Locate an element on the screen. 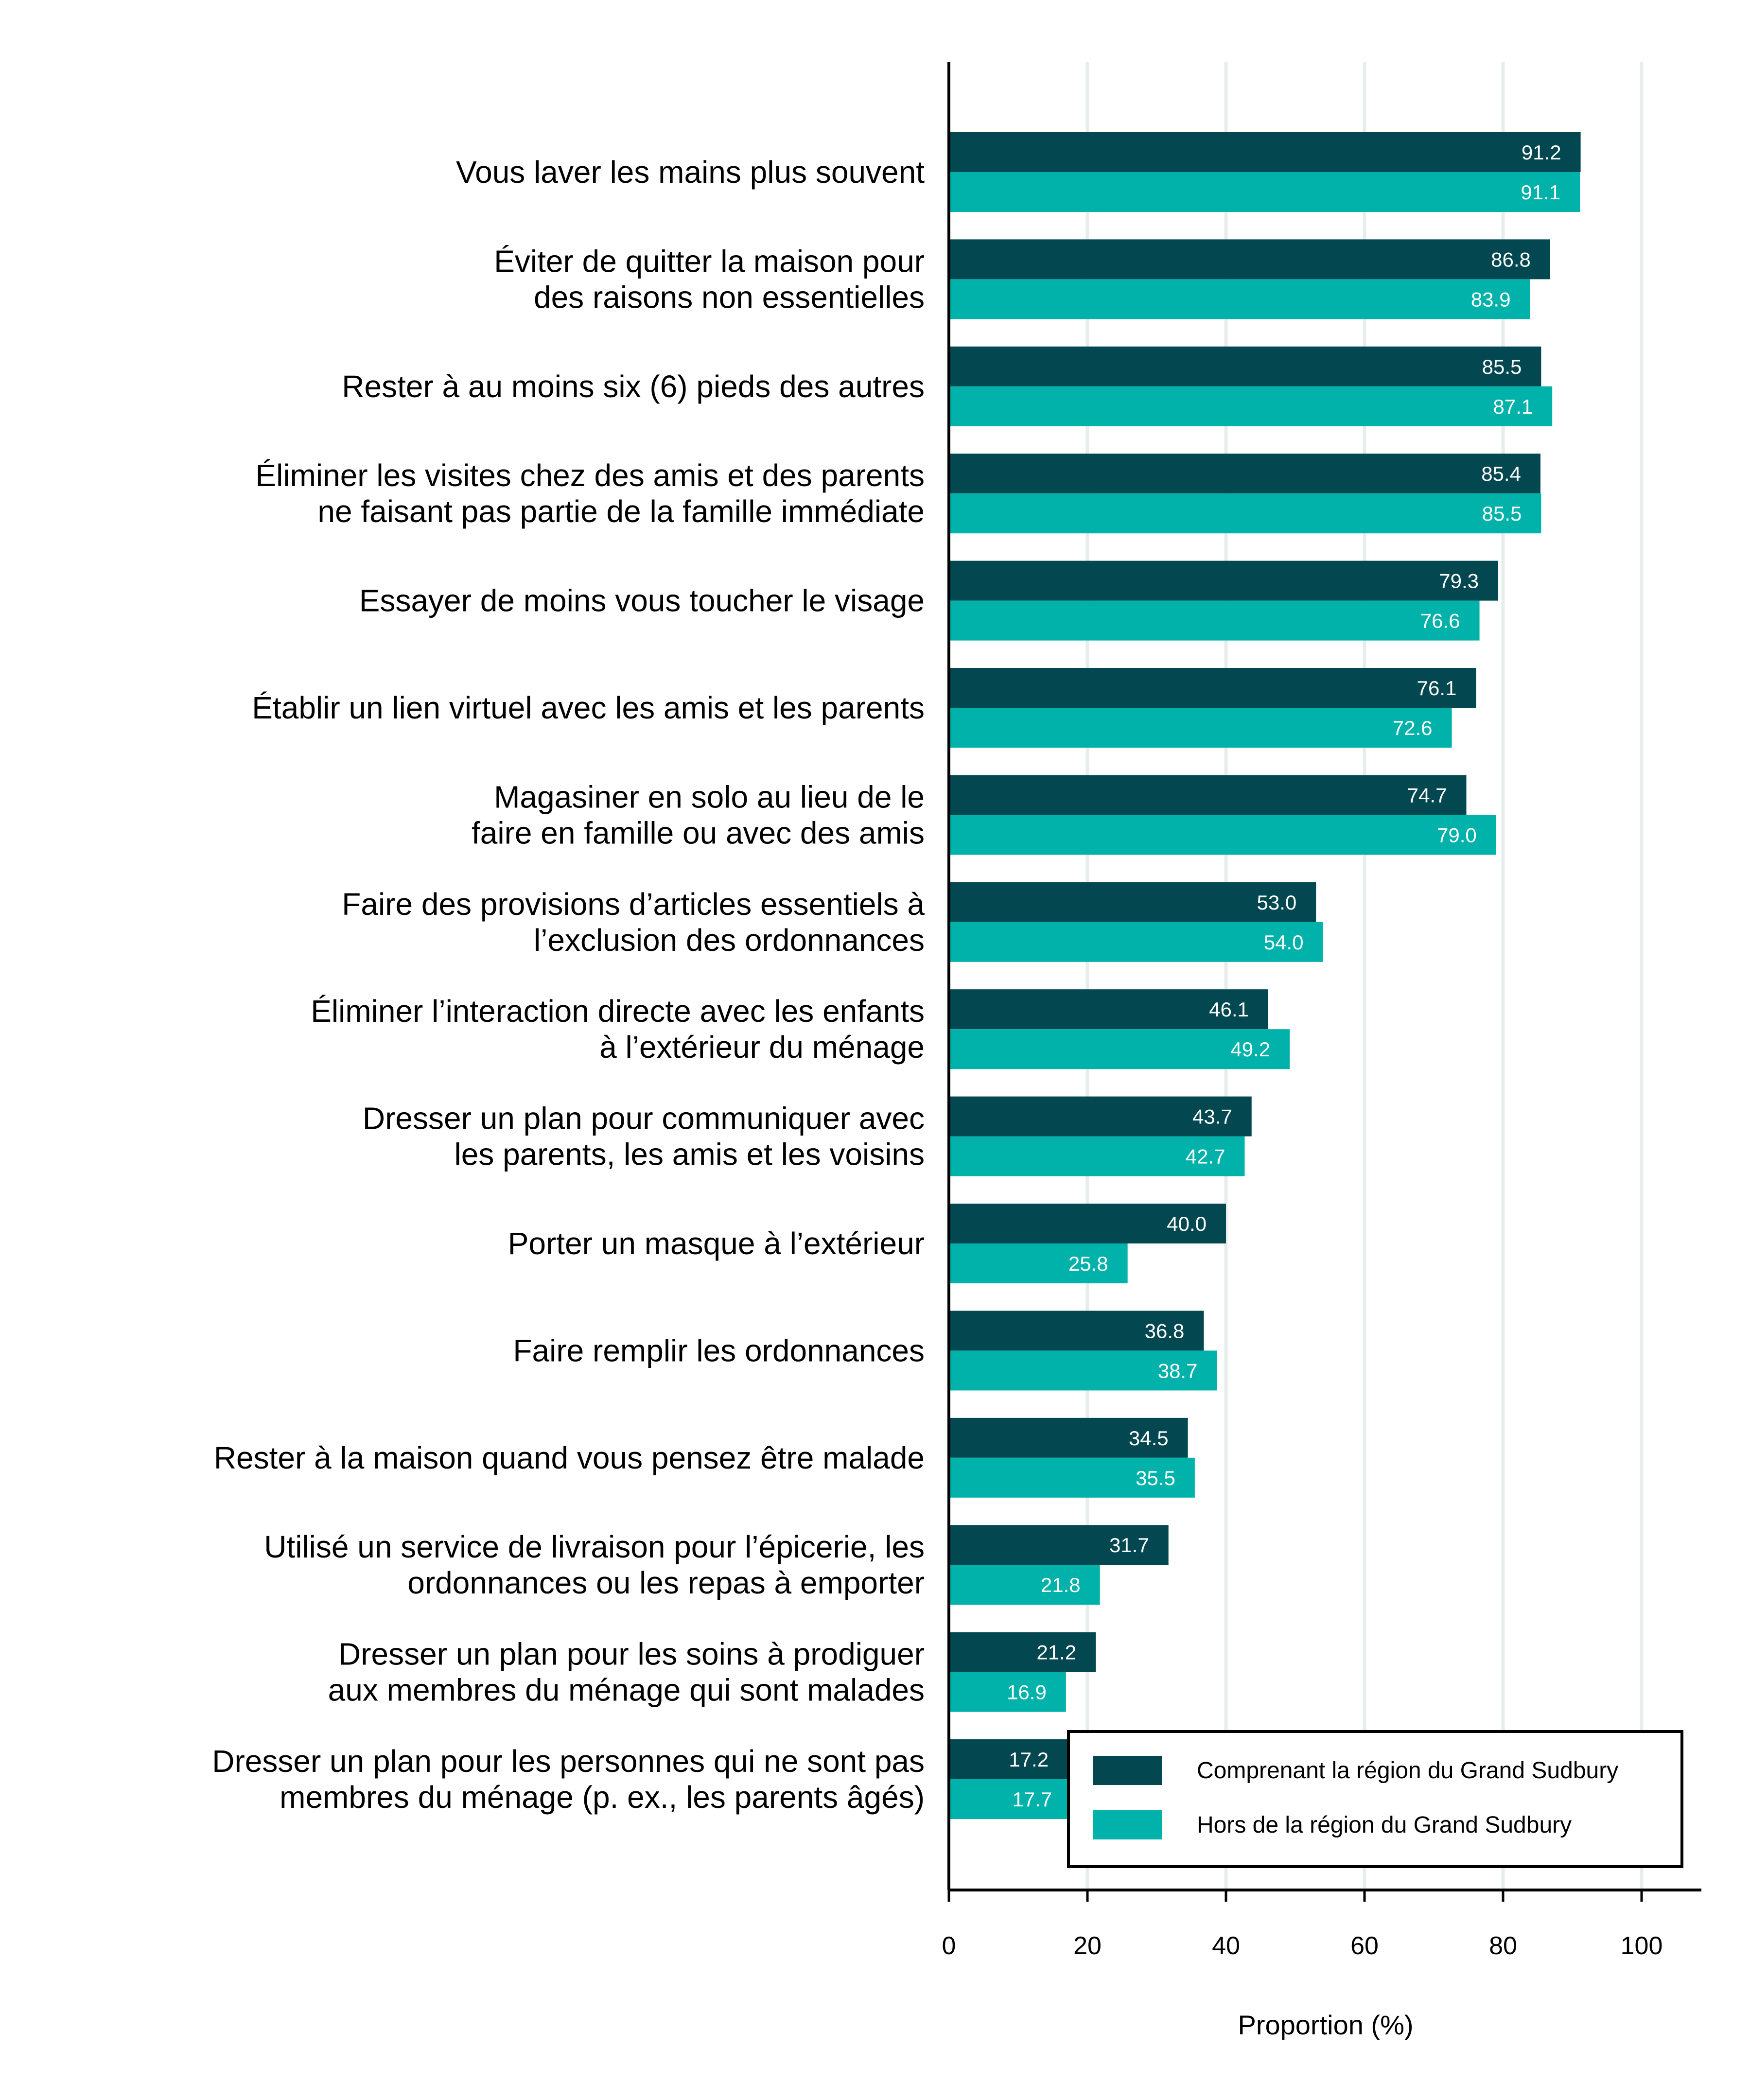  bar-value-label: 17.2 is located at coordinates (1029, 1759).